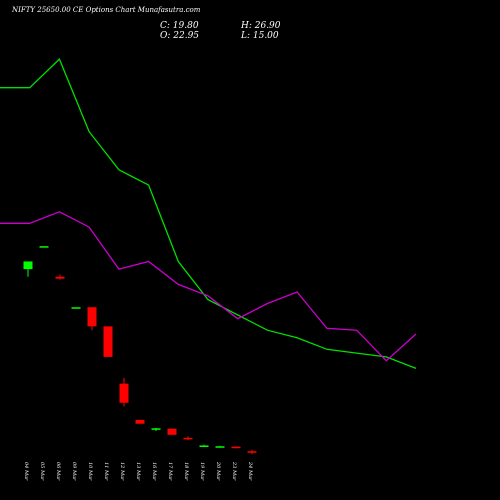  Describe the element at coordinates (42, 471) in the screenshot. I see `x-tick-label: 05 Mar` at that location.